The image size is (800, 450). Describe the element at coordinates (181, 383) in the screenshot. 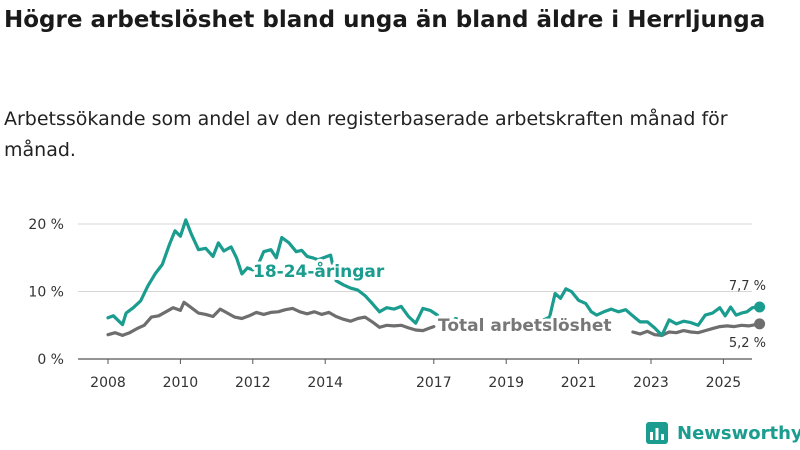

I see `x-tick-label: 2010` at that location.